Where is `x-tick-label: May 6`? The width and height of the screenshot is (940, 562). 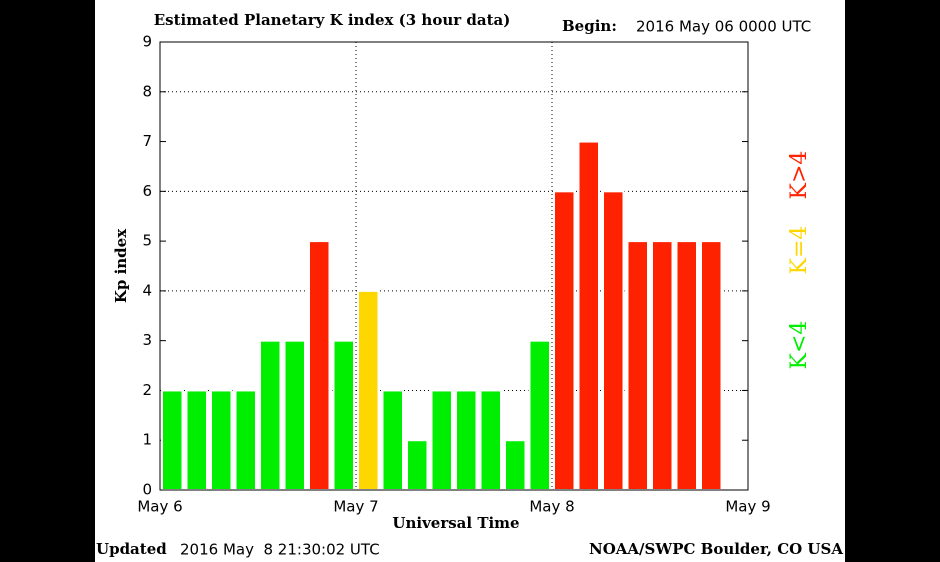 x-tick-label: May 6 is located at coordinates (159, 507).